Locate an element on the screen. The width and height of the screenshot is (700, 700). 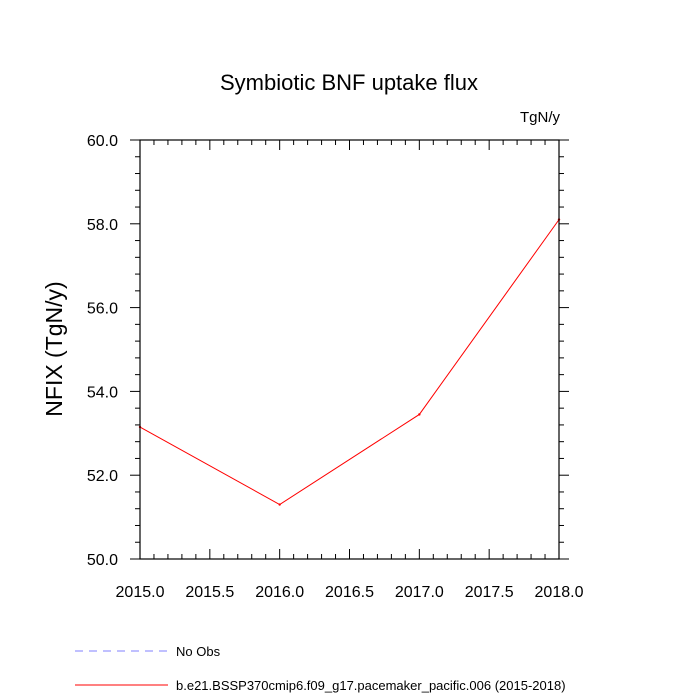
x-tick-label: 2017.5 is located at coordinates (489, 592).